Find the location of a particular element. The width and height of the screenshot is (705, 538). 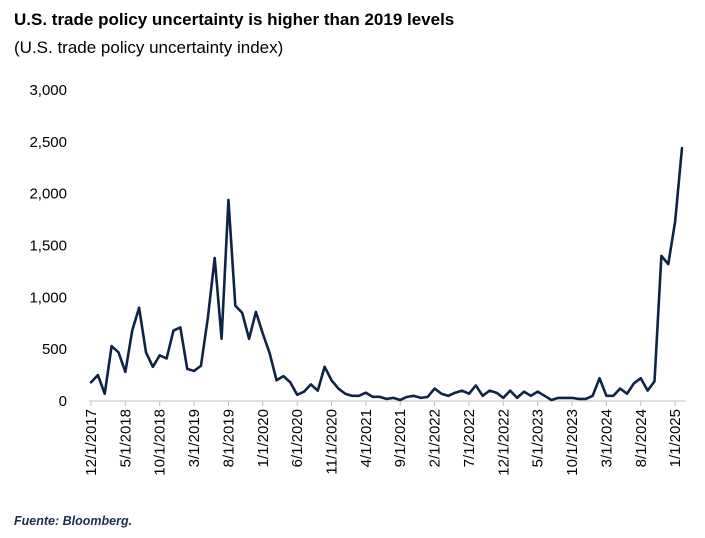

y-tick-label: 1,500 is located at coordinates (48, 246).